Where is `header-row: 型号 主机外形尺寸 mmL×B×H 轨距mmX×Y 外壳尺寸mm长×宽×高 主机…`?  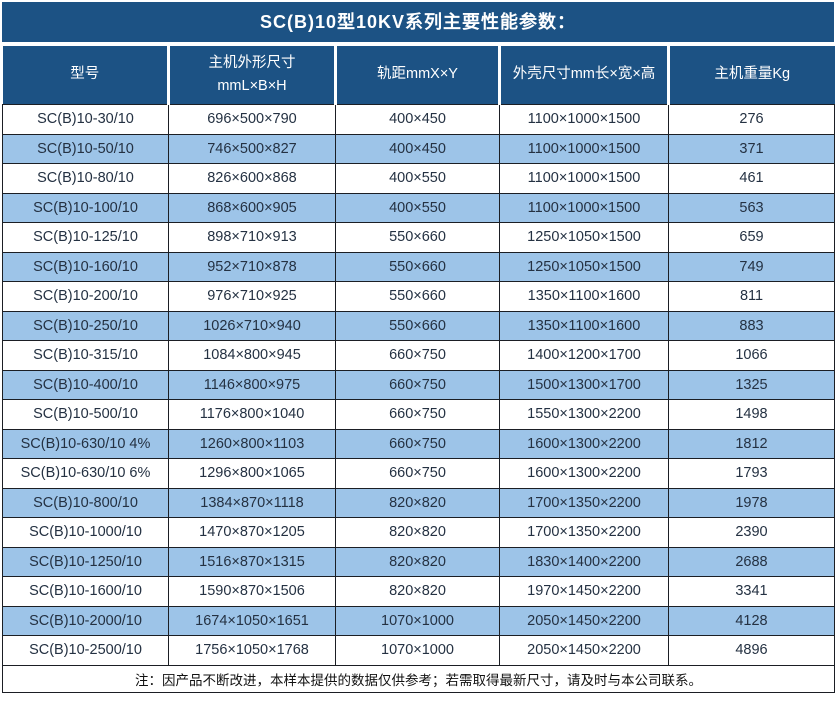 header-row: 型号 主机外形尺寸 mmL×B×H 轨距mmX×Y 外壳尺寸mm长×宽×高 主机… is located at coordinates (418, 75).